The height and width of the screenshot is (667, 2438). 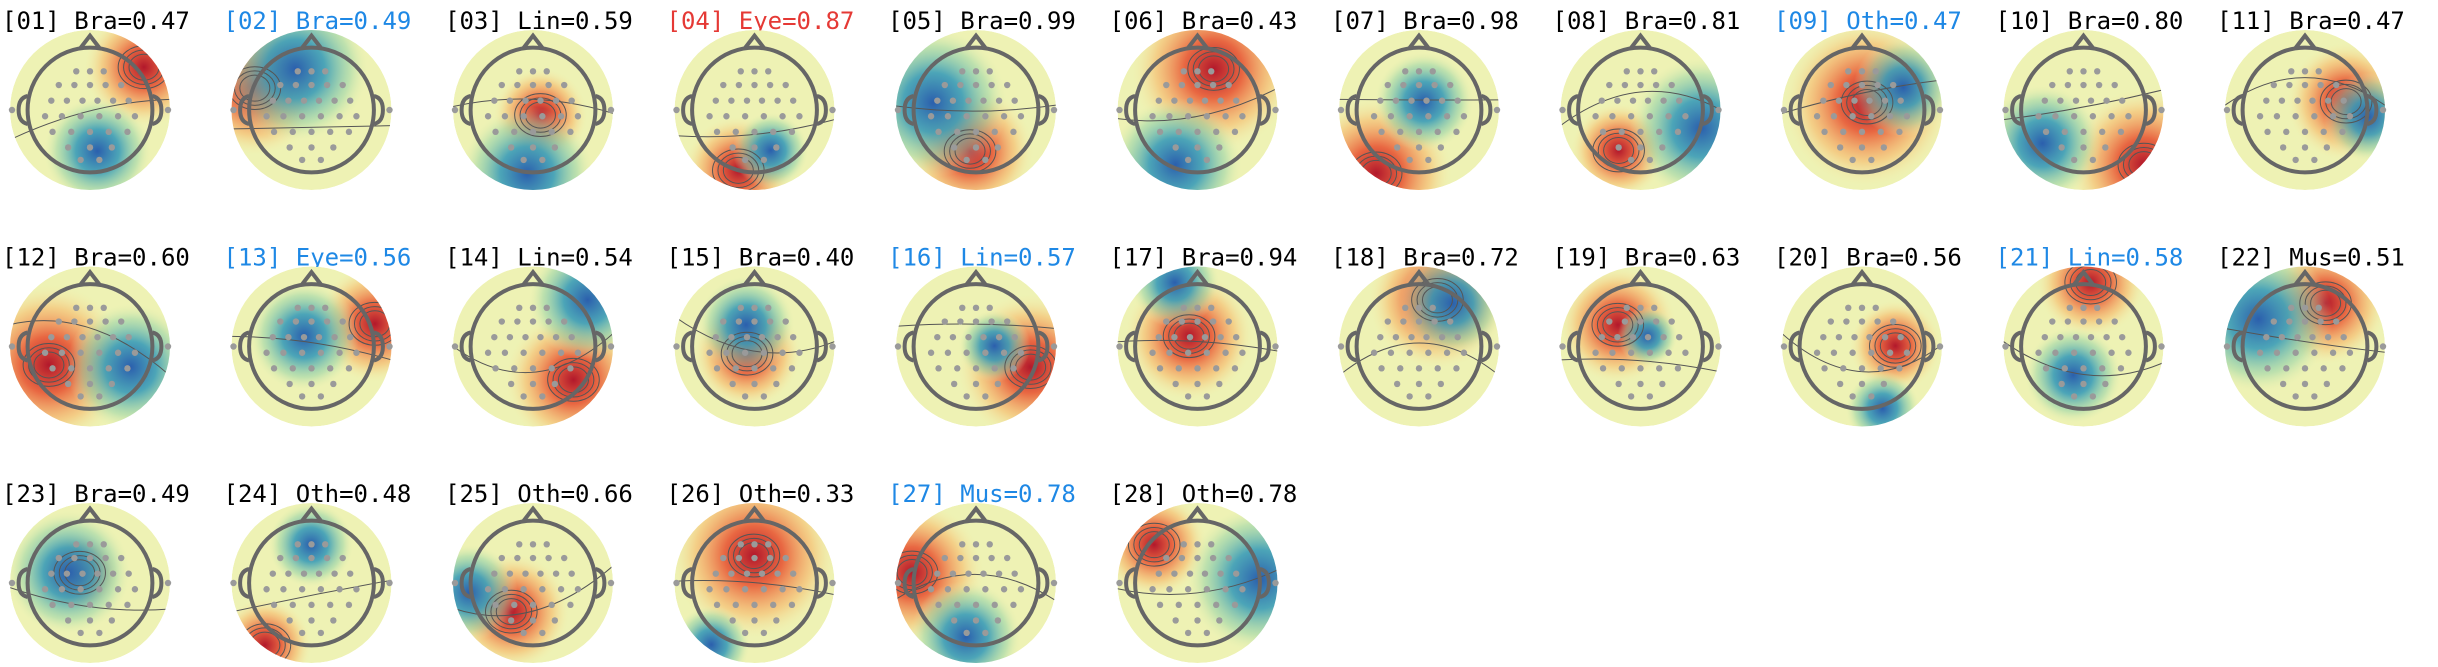 What do you see at coordinates (1409, 128) in the screenshot?
I see `component-cell: [07] Bra=0.98` at bounding box center [1409, 128].